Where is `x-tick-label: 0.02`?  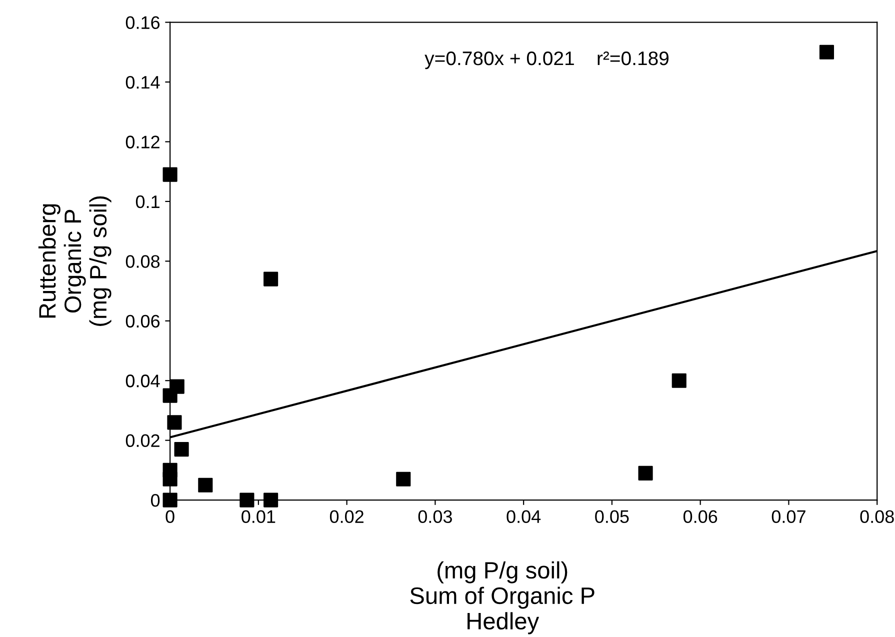
x-tick-label: 0.02 is located at coordinates (347, 517).